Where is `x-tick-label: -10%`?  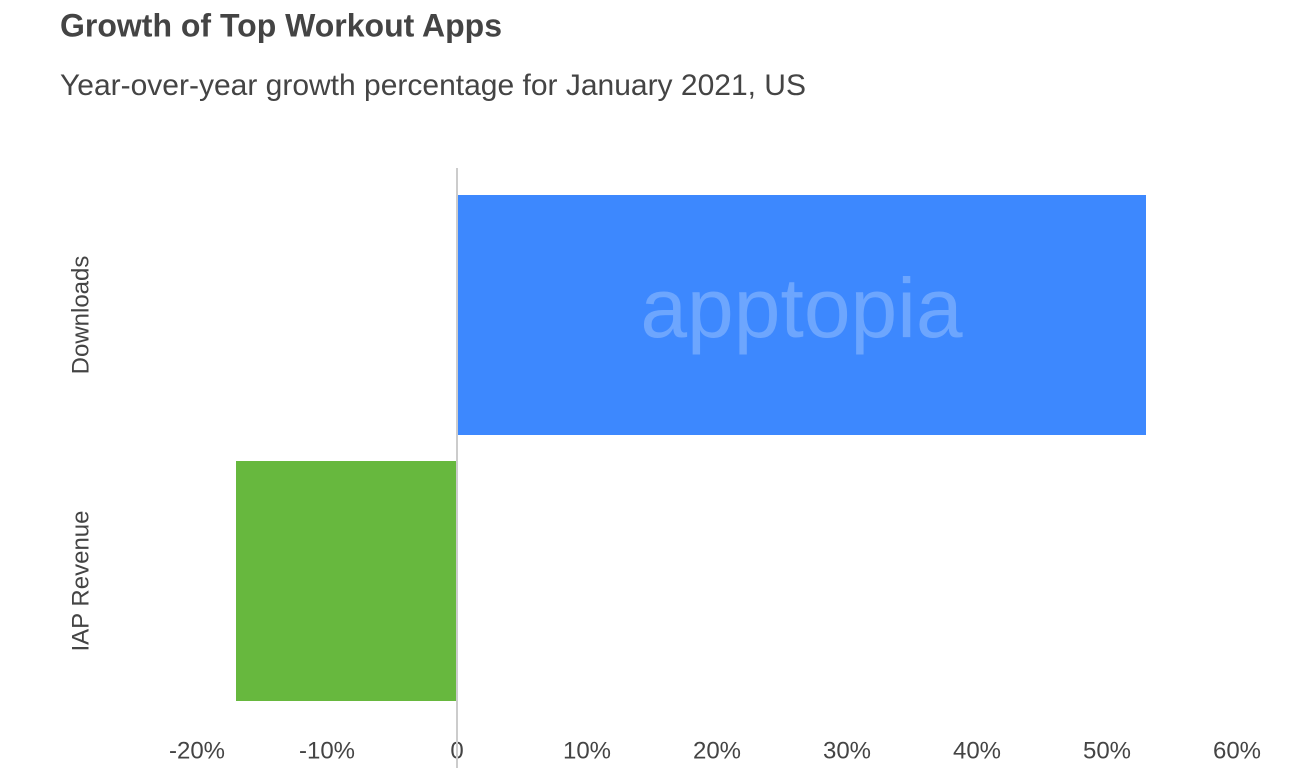
x-tick-label: -10% is located at coordinates (327, 750).